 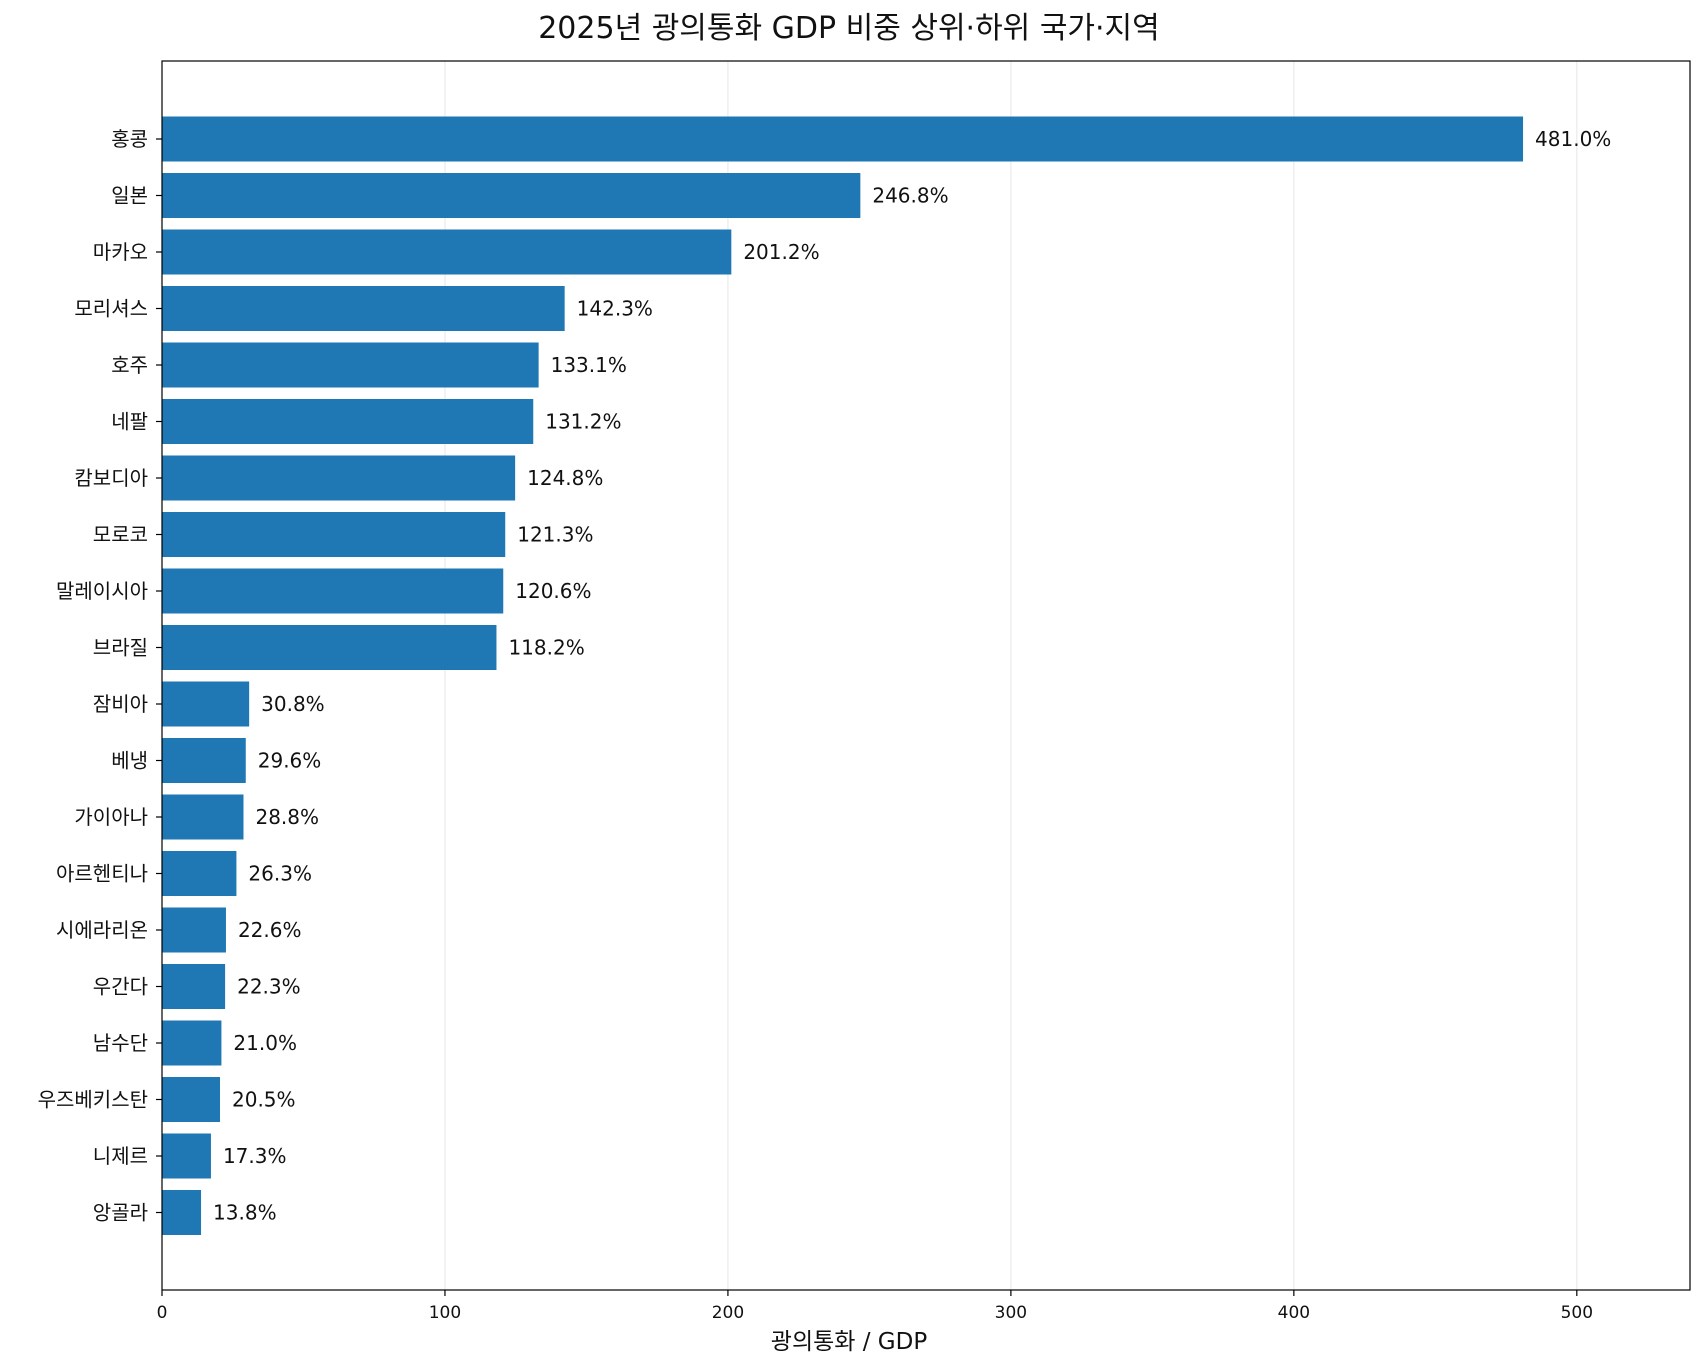 I want to click on category-label: 앙골라, so click(x=120, y=1213).